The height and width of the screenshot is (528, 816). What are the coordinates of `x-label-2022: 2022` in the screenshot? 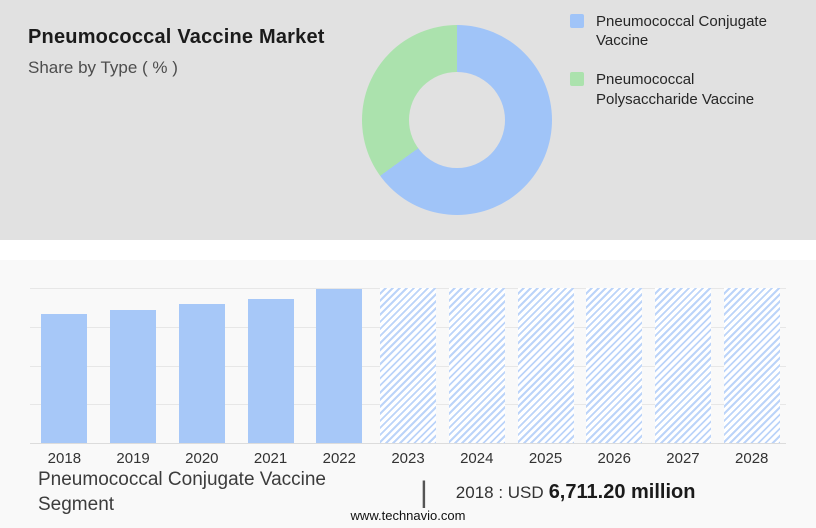 It's located at (339, 458).